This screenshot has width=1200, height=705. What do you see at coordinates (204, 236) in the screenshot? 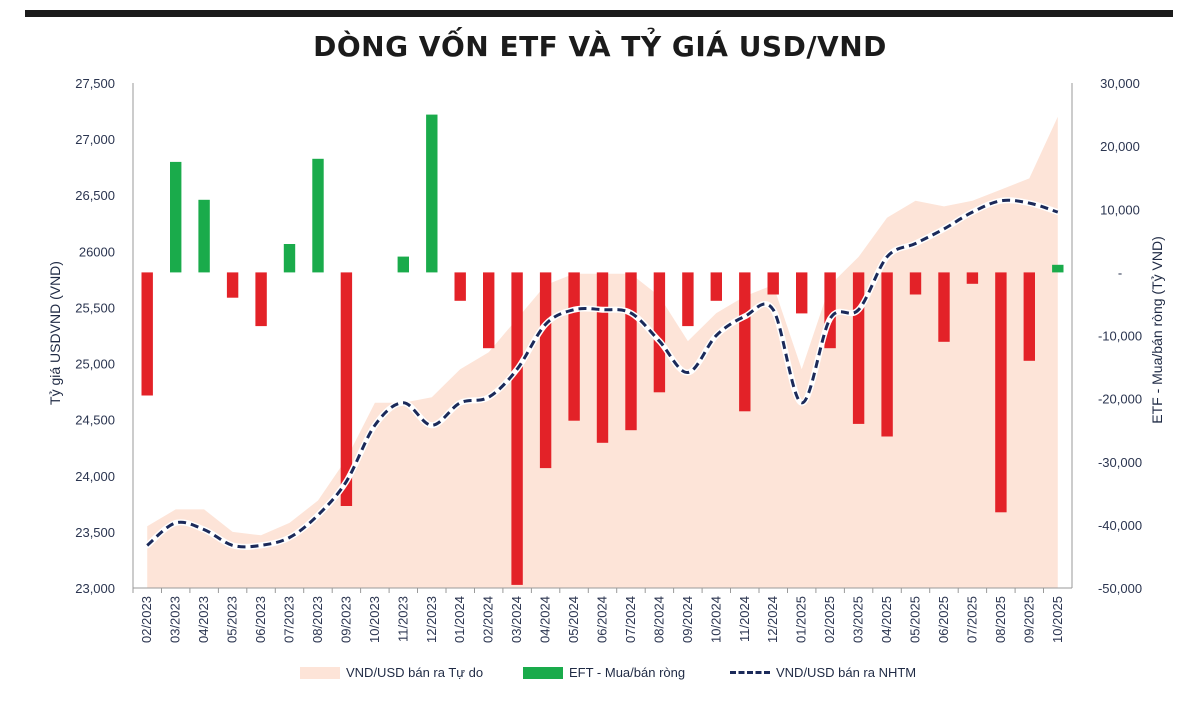
I see `etf-bar-04-2023` at bounding box center [204, 236].